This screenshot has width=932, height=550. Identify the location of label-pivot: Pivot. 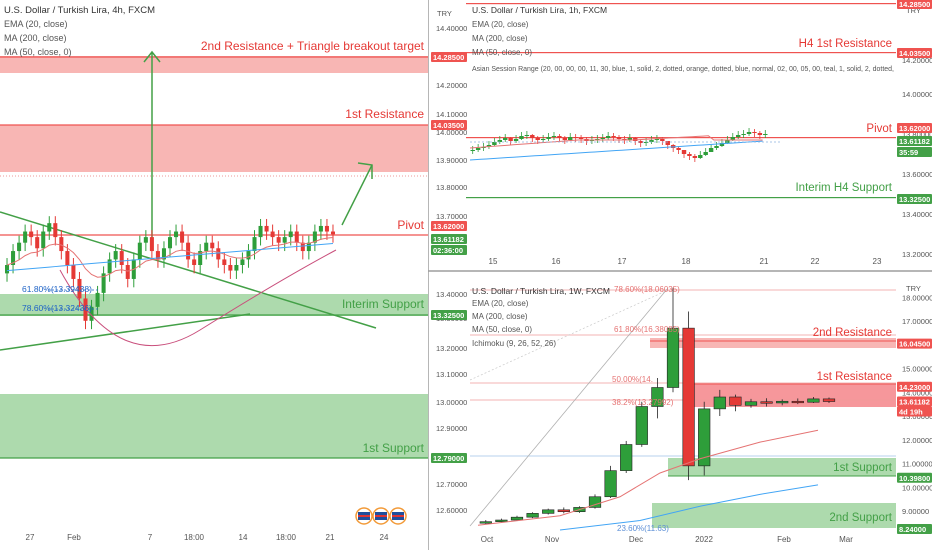
(410, 225).